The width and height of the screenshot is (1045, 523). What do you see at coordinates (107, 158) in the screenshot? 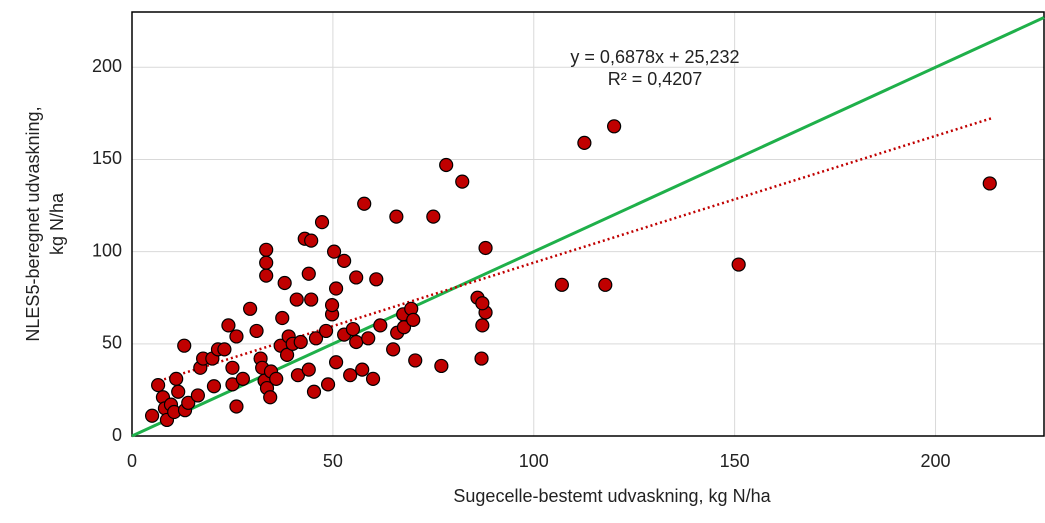
I see `y-tick-label: 150` at bounding box center [107, 158].